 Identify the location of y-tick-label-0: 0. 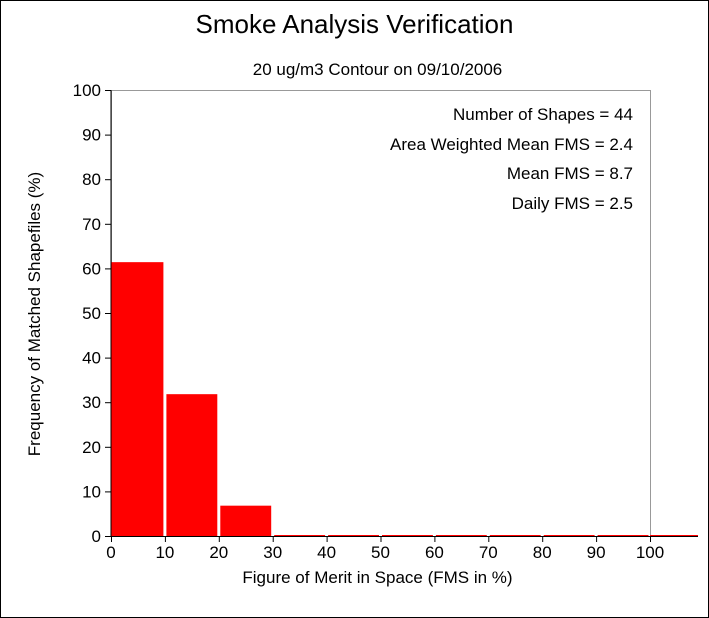
(96, 536).